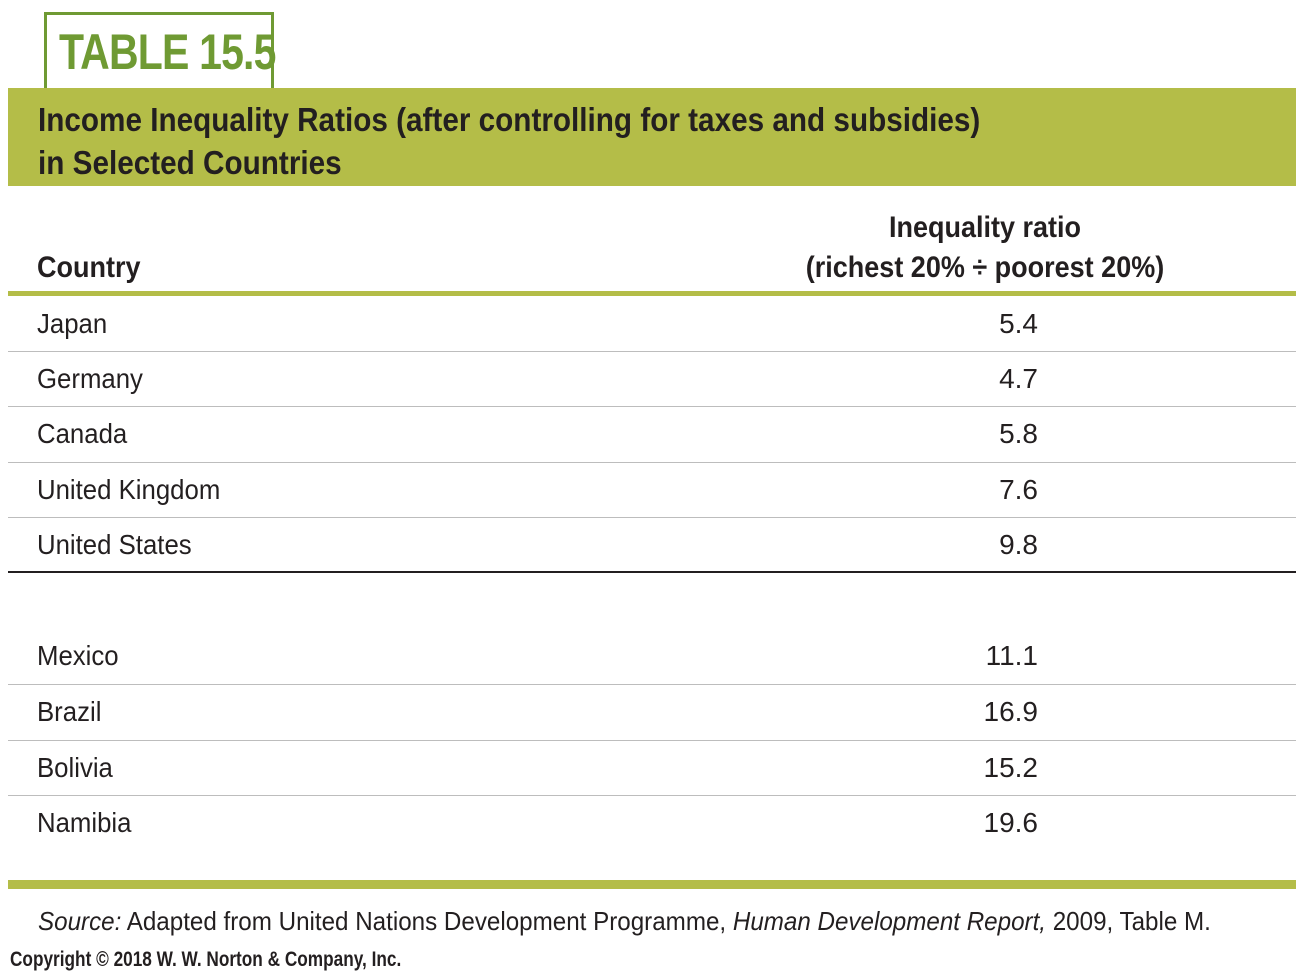 The width and height of the screenshot is (1307, 976). I want to click on group-separator, so click(652, 572).